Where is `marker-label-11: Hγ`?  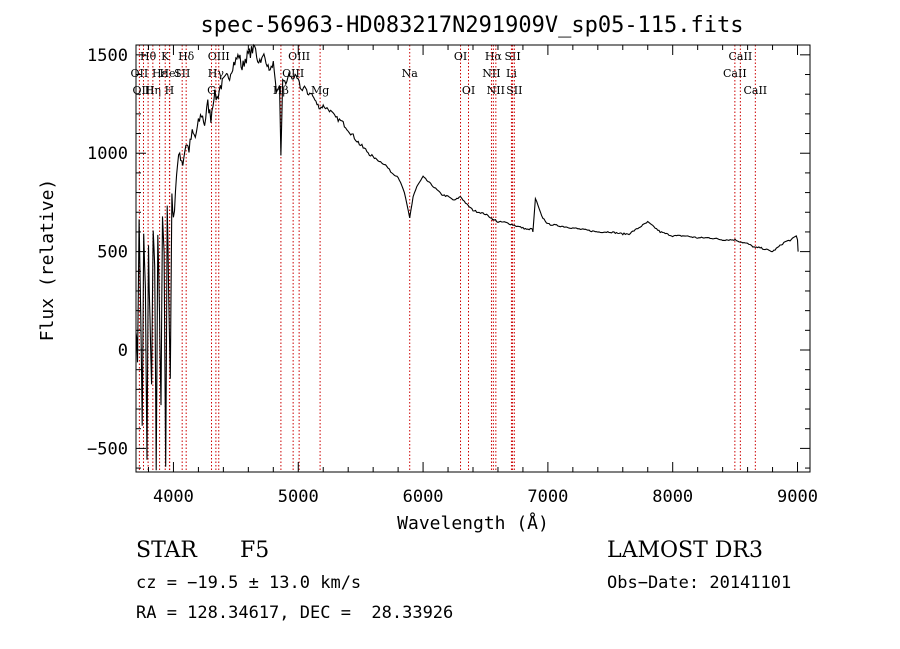 marker-label-11: Hγ is located at coordinates (216, 73).